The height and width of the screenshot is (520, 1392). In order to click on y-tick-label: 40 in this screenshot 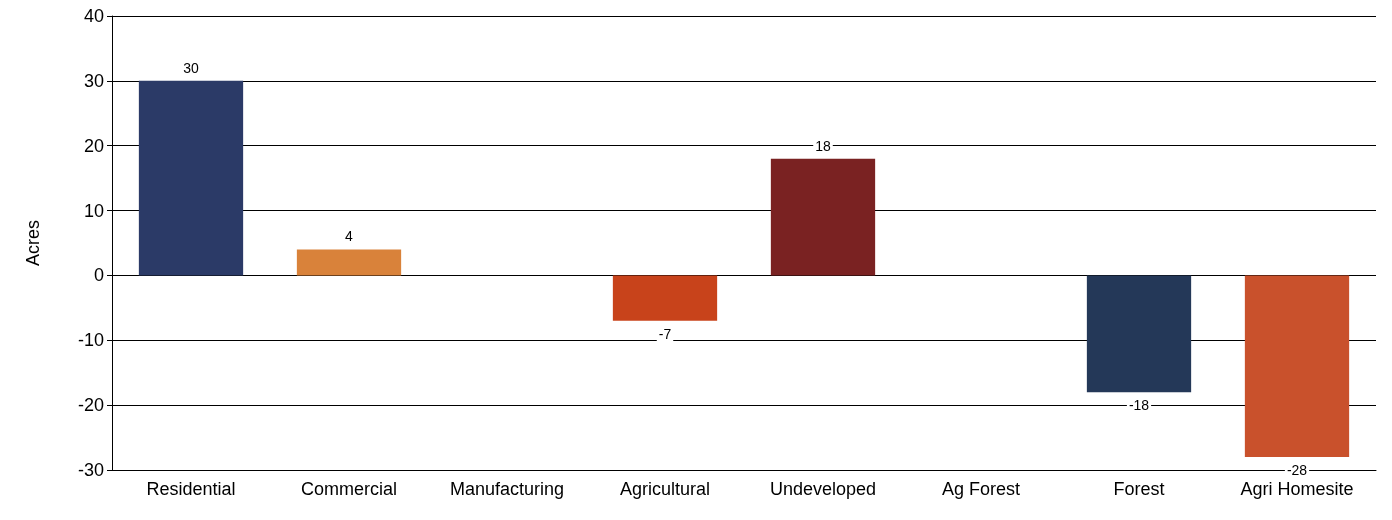, I will do `click(93, 16)`.